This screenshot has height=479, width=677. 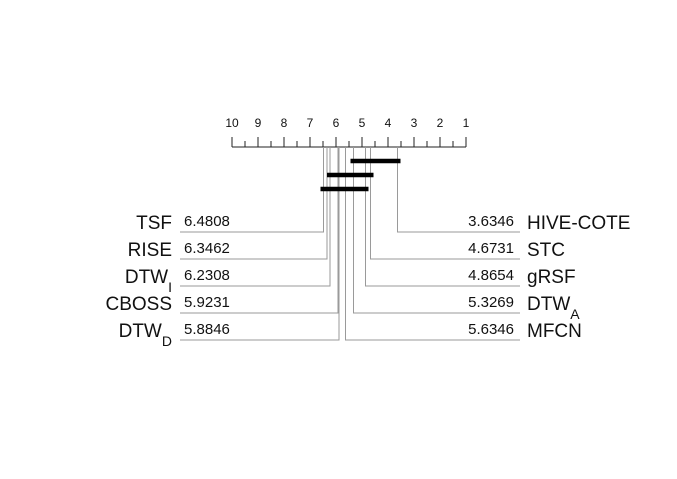 I want to click on method-name: MFCN, so click(x=554, y=331).